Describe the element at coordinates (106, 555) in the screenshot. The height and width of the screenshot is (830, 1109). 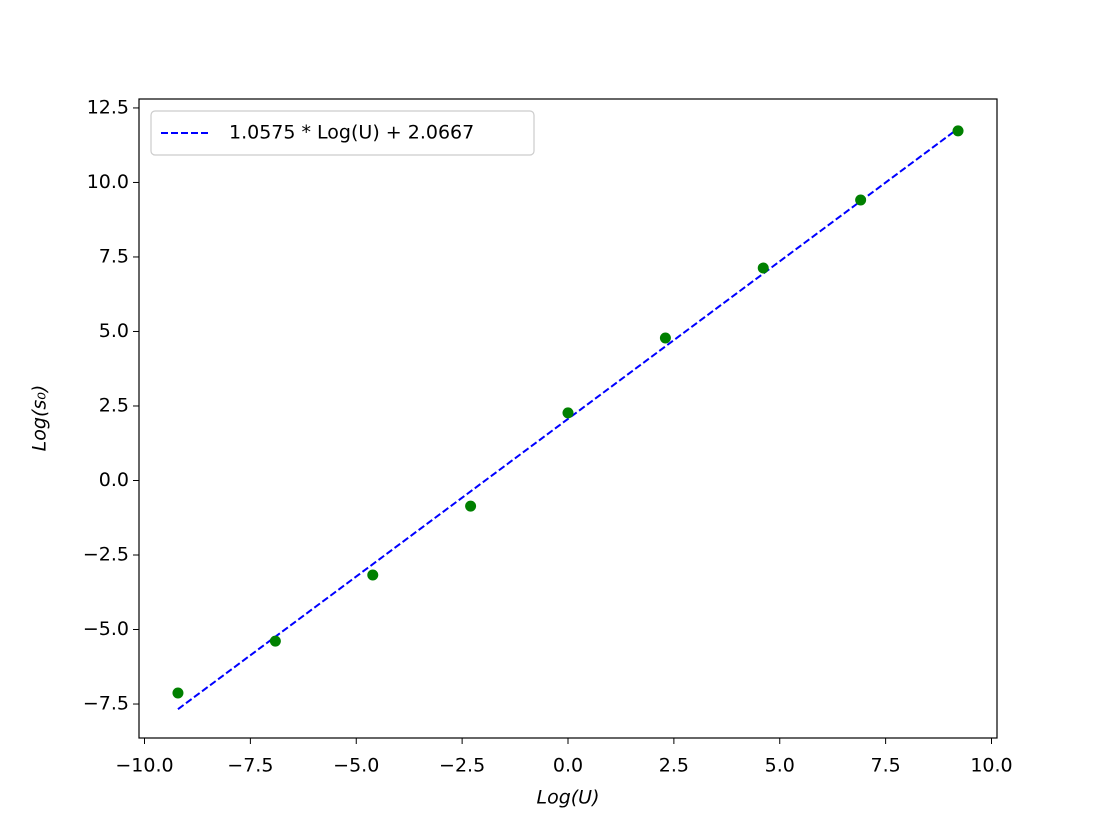
I see `y-tick-label: −2.5` at that location.